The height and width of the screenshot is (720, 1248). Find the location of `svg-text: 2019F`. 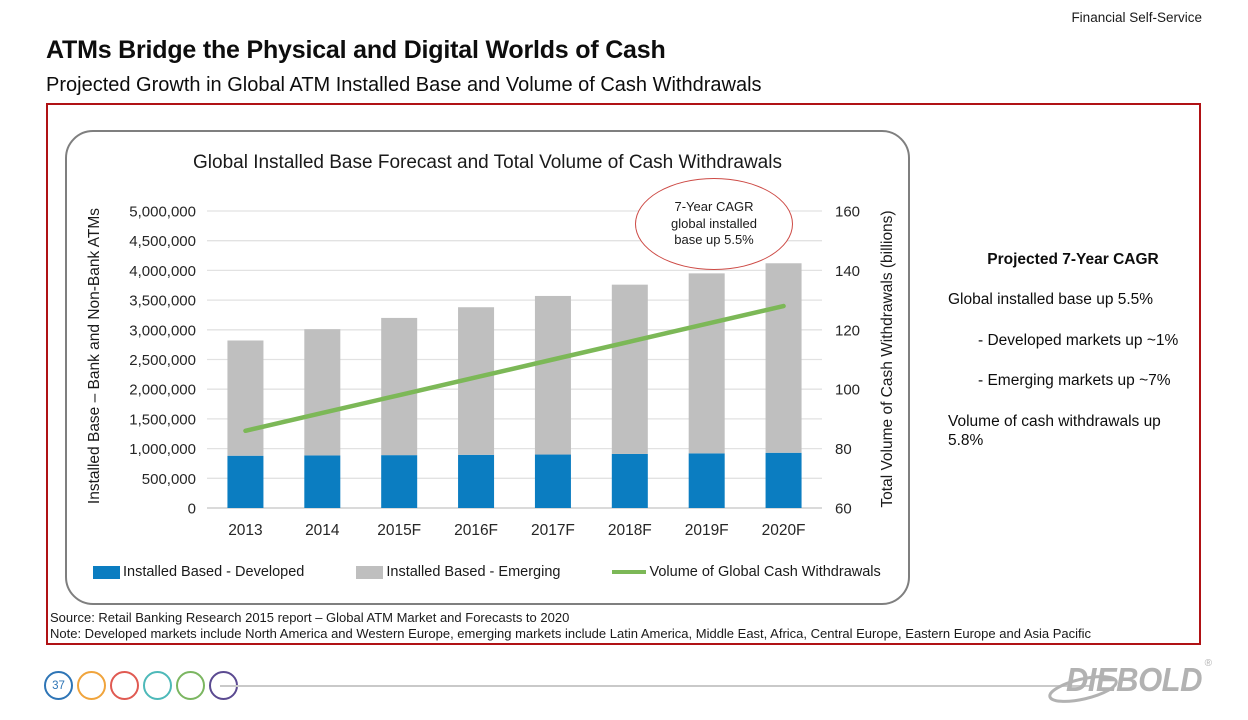

svg-text: 2019F is located at coordinates (707, 530).